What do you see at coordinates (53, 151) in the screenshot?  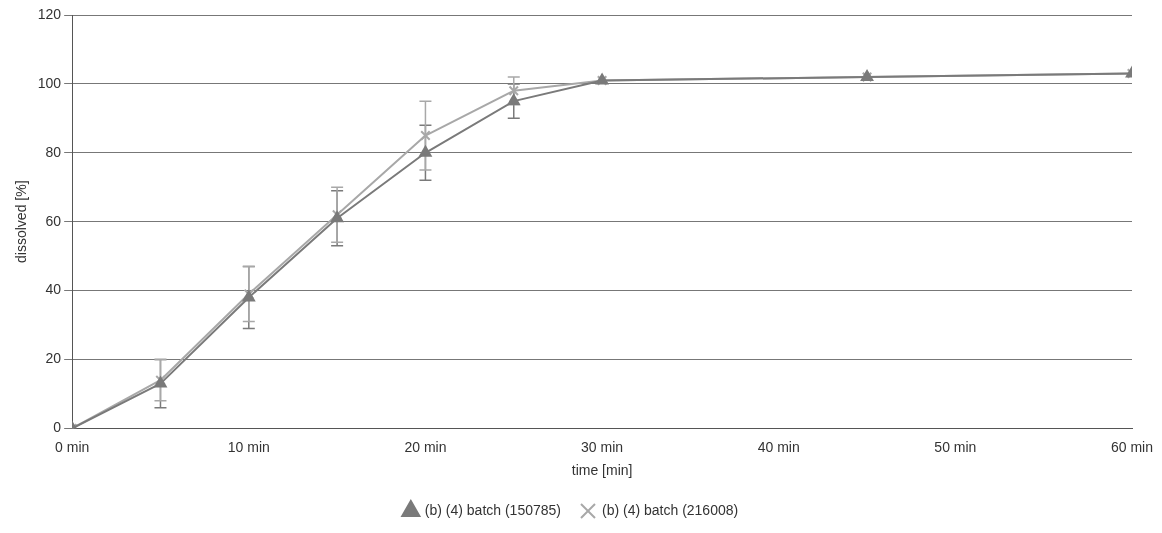 I see `y-tick-label: 80` at bounding box center [53, 151].